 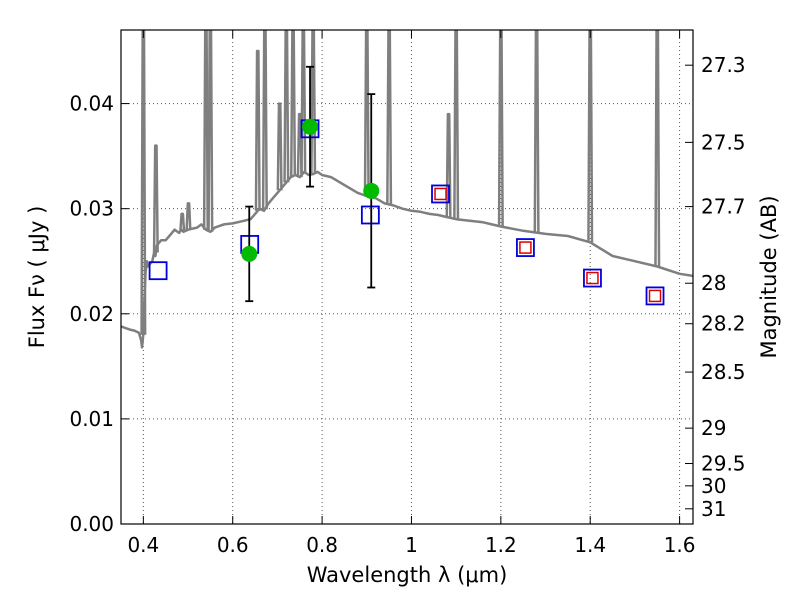 I want to click on mag-tick-label: 30, so click(x=713, y=486).